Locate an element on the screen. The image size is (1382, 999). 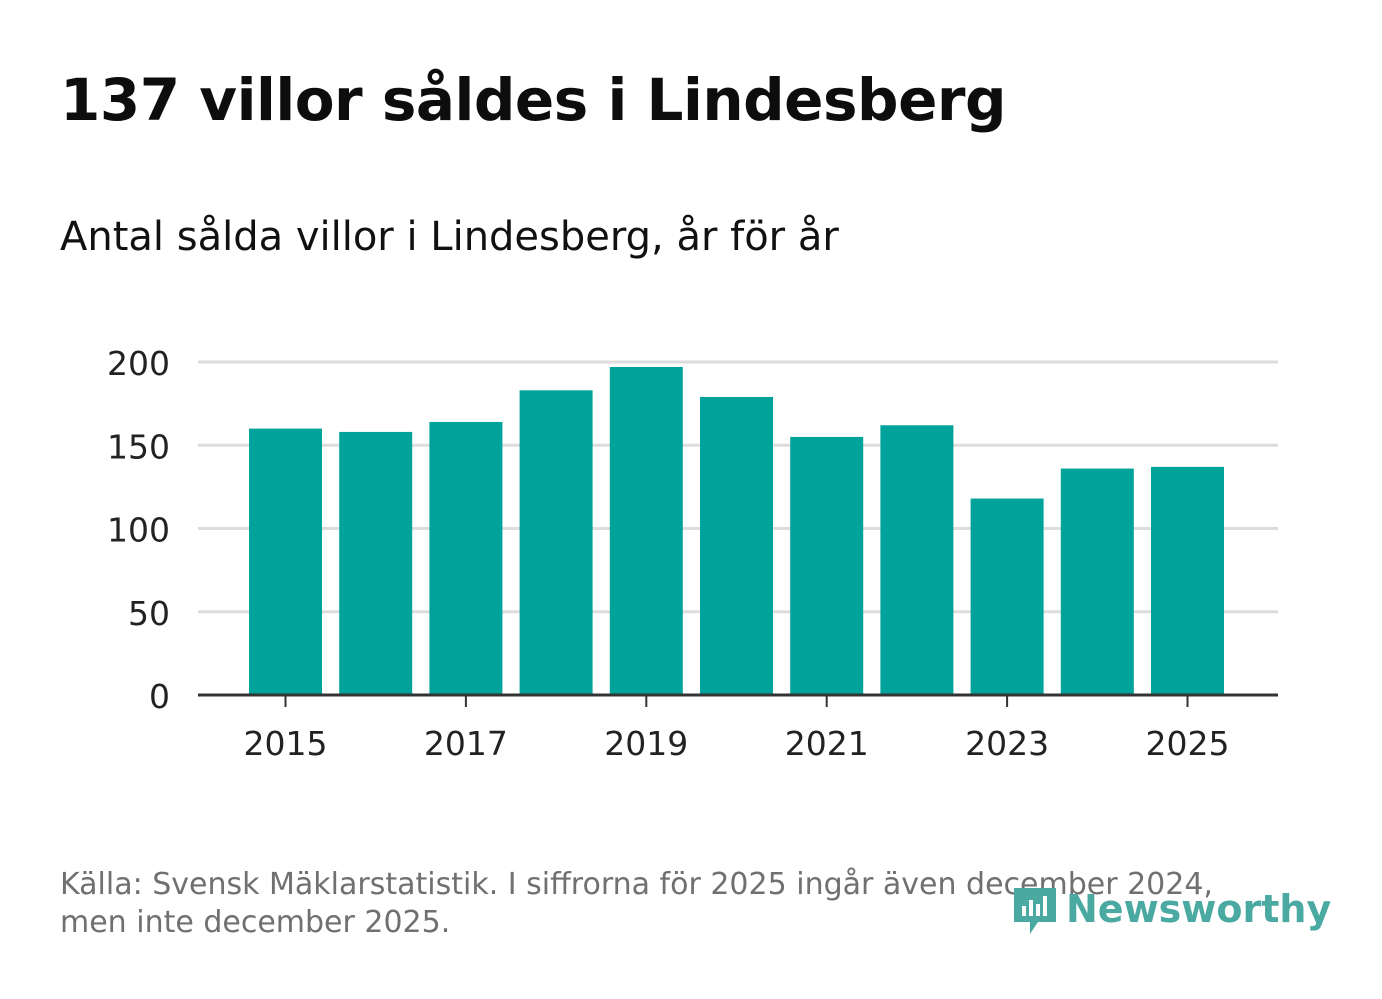
bar-2016 is located at coordinates (376, 563).